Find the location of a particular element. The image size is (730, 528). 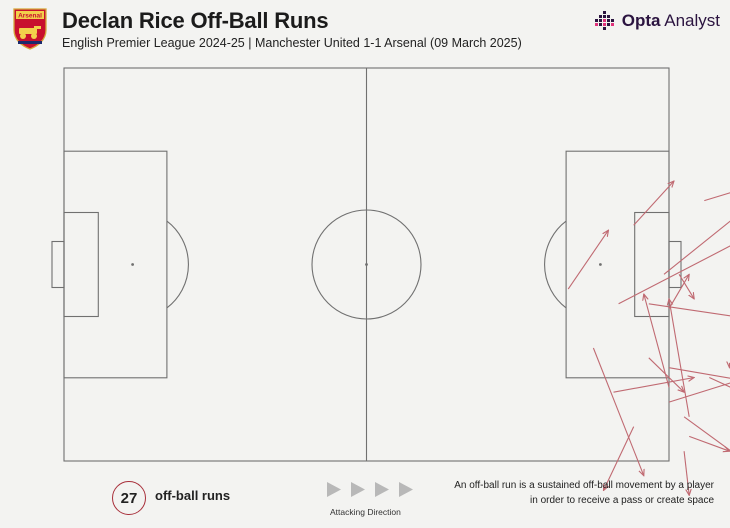

left-penalty-area is located at coordinates (115, 264).